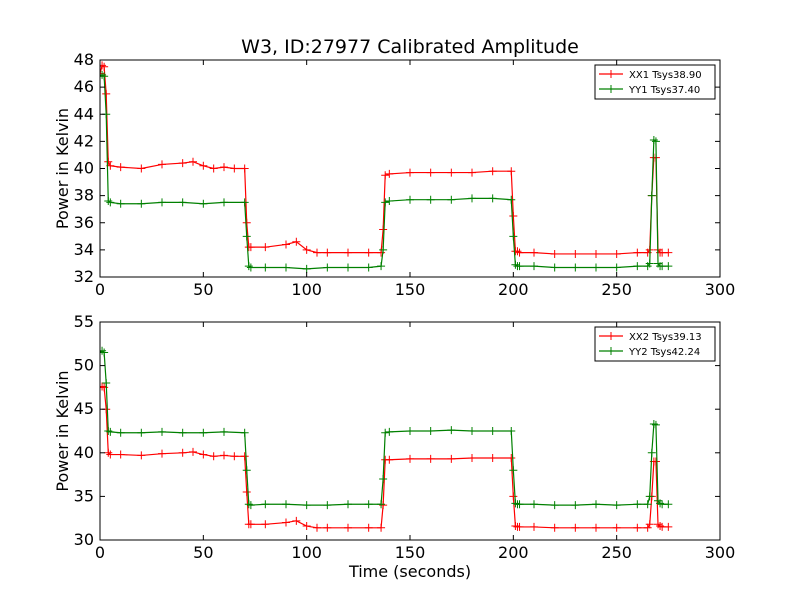  Describe the element at coordinates (203, 289) in the screenshot. I see `x-tick-label: 50` at that location.